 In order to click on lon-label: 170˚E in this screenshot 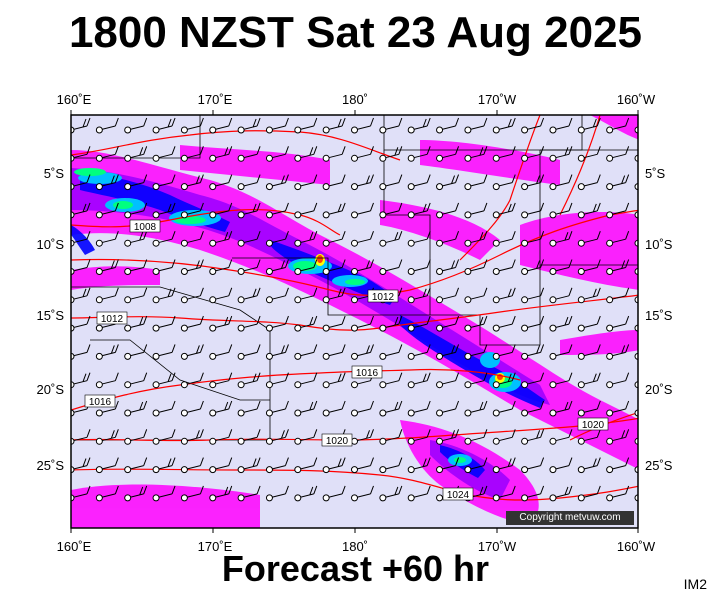, I will do `click(215, 546)`.